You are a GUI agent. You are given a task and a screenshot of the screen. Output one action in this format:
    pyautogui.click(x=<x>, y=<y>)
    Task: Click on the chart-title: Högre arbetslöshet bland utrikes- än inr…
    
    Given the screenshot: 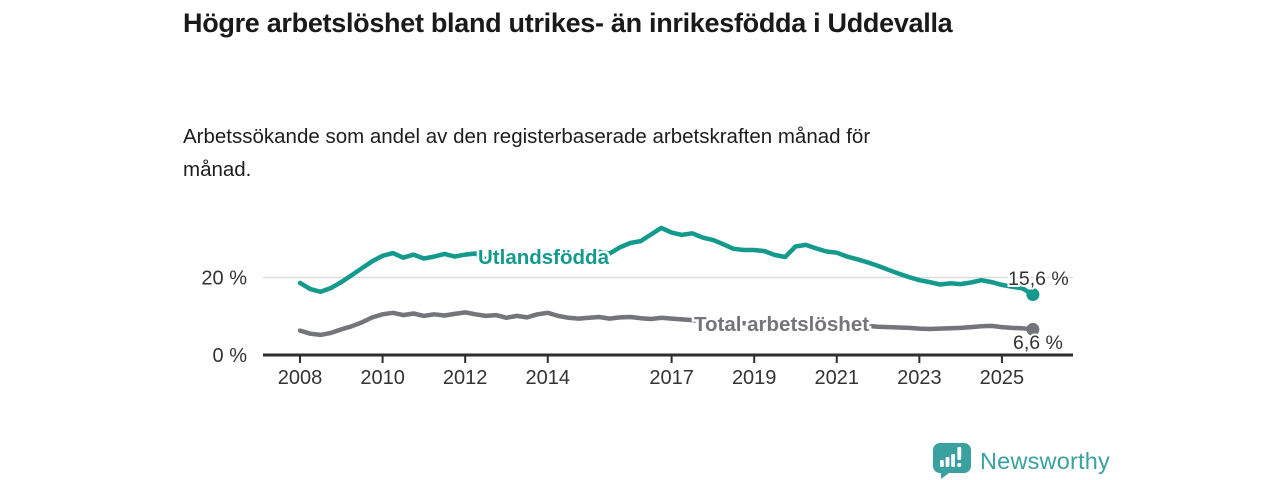 What is the action you would take?
    pyautogui.click(x=568, y=23)
    